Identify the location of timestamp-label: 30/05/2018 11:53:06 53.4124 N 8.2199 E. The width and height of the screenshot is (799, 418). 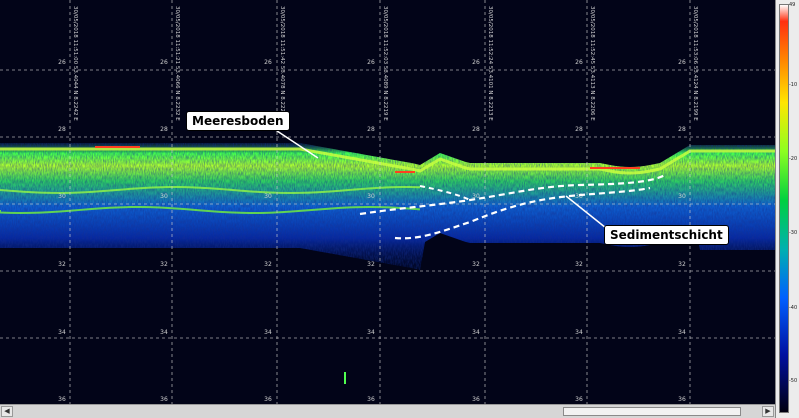
(695, 63).